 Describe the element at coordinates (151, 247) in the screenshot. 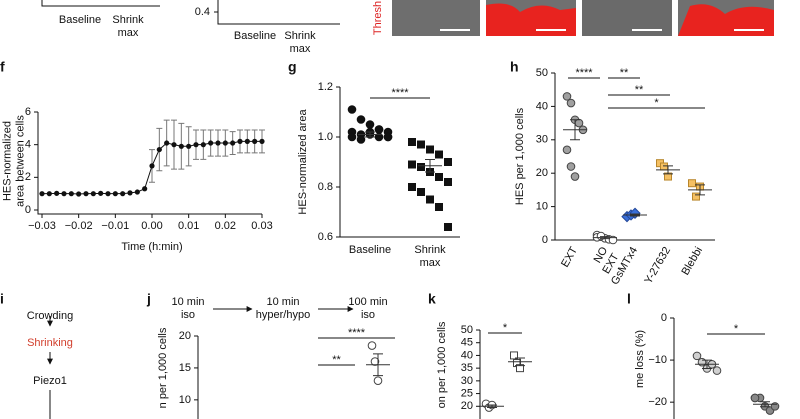

I see `x-axis-label: Time (h:min)` at that location.